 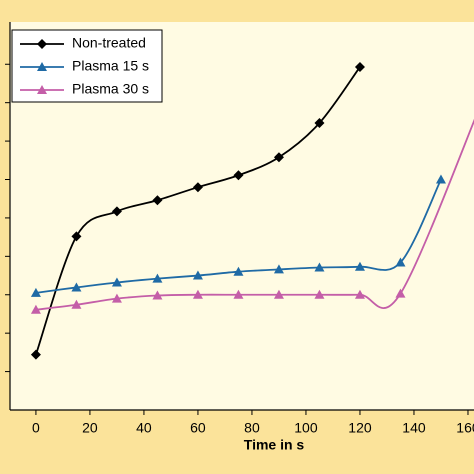 What do you see at coordinates (414, 428) in the screenshot?
I see `x-tick-label: 140` at bounding box center [414, 428].